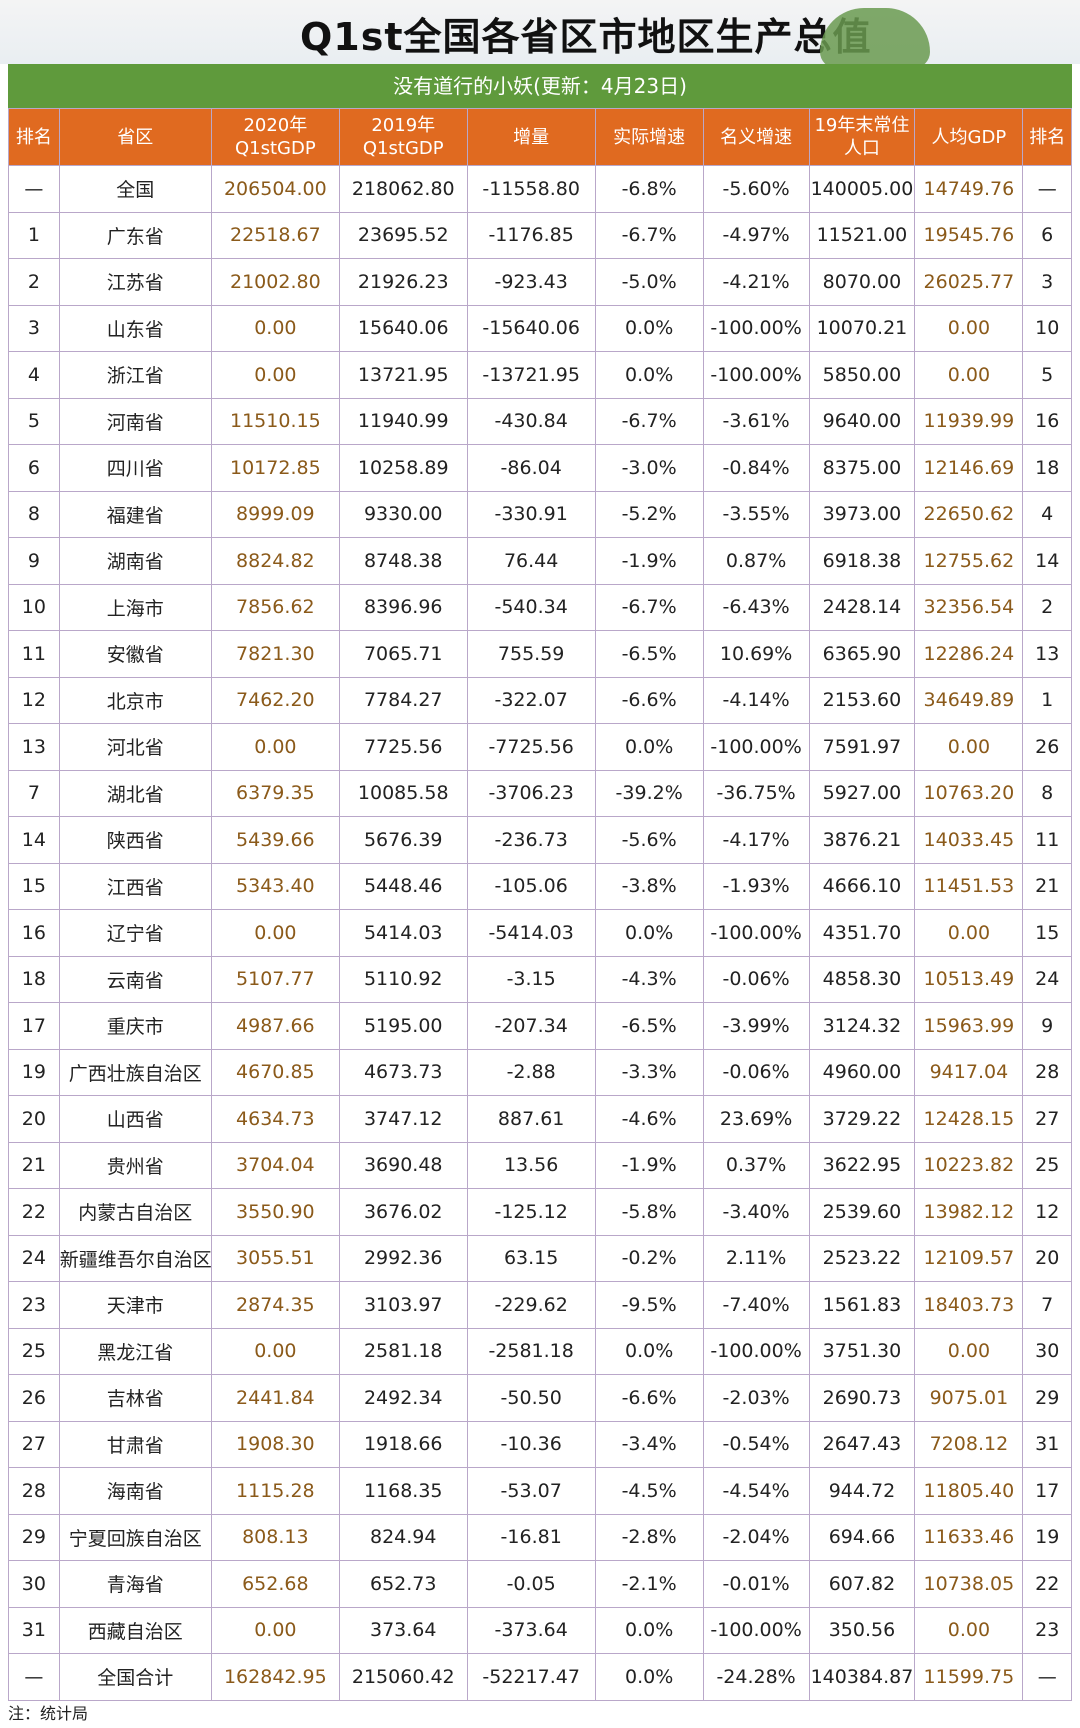 This screenshot has width=1080, height=1728. What do you see at coordinates (862, 514) in the screenshot?
I see `cell-population: 3973.00` at bounding box center [862, 514].